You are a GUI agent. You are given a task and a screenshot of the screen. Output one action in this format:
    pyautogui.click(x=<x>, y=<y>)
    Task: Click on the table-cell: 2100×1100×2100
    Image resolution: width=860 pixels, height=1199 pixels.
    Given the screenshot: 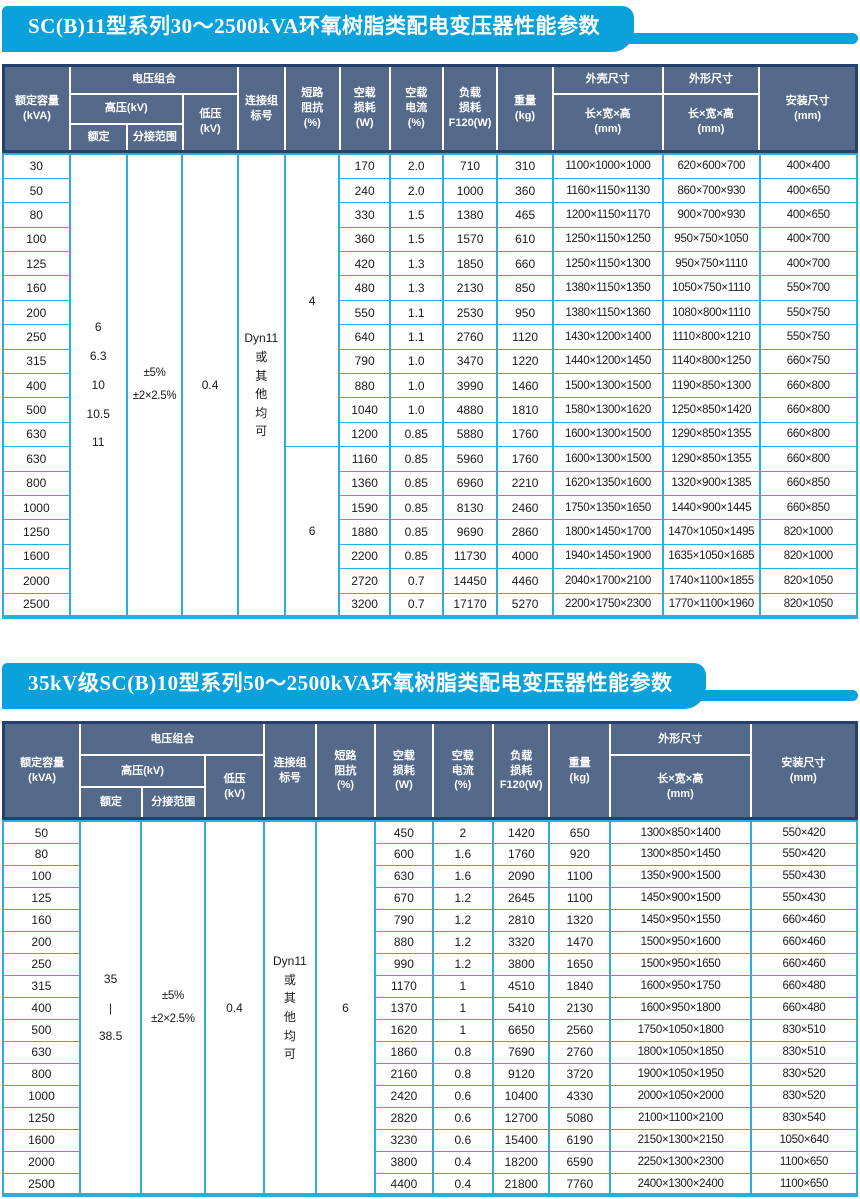 What is the action you would take?
    pyautogui.click(x=681, y=1118)
    